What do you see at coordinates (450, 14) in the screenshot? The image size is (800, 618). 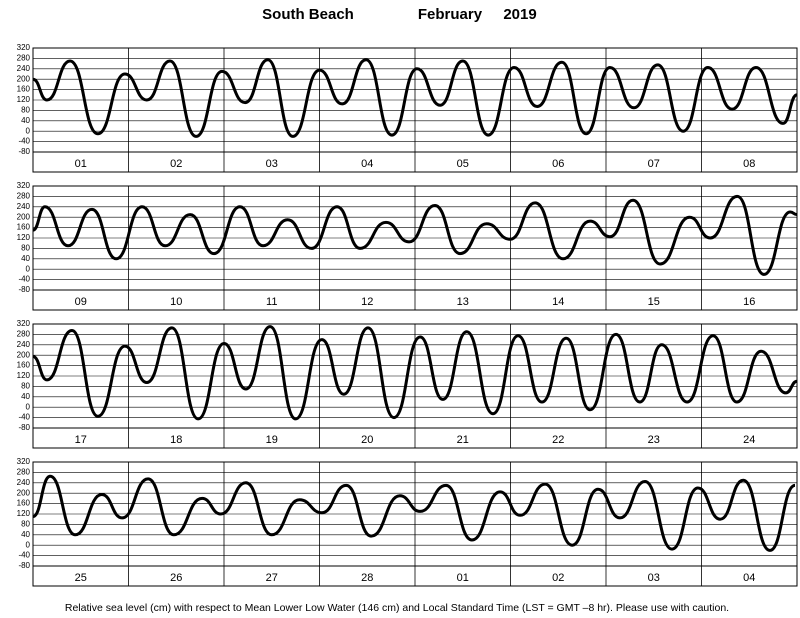 I see `month-title: February` at bounding box center [450, 14].